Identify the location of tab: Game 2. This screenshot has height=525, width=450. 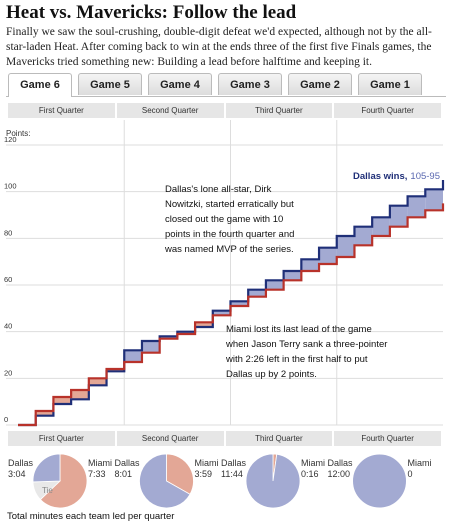
(320, 84).